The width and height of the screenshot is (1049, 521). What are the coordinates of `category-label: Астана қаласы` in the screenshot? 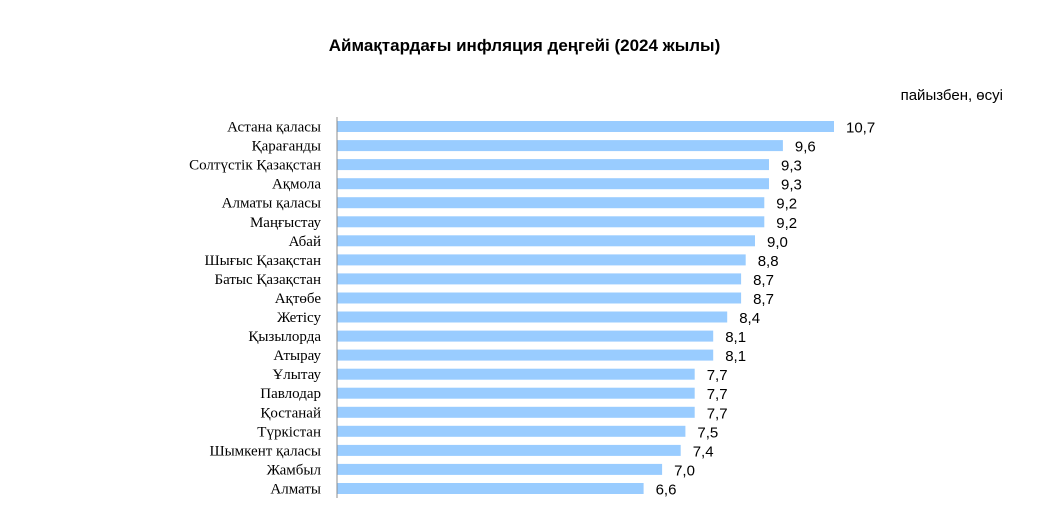 It's located at (274, 128).